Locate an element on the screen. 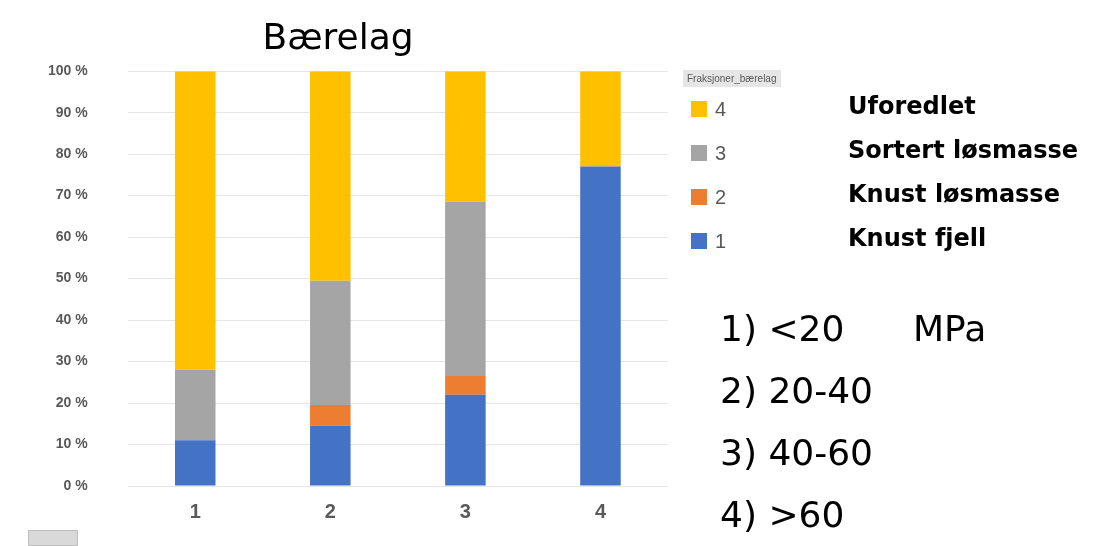 This screenshot has width=1106, height=546. y-tick-label: 50 % is located at coordinates (72, 277).